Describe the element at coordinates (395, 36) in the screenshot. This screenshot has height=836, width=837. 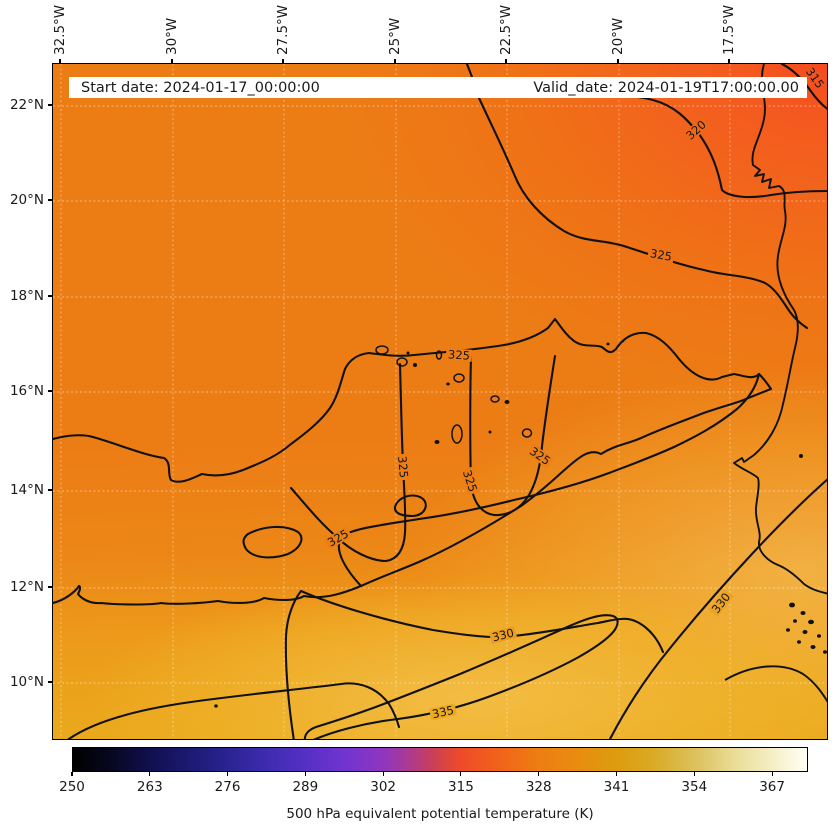
I see `x-tick-label: 25°W` at that location.